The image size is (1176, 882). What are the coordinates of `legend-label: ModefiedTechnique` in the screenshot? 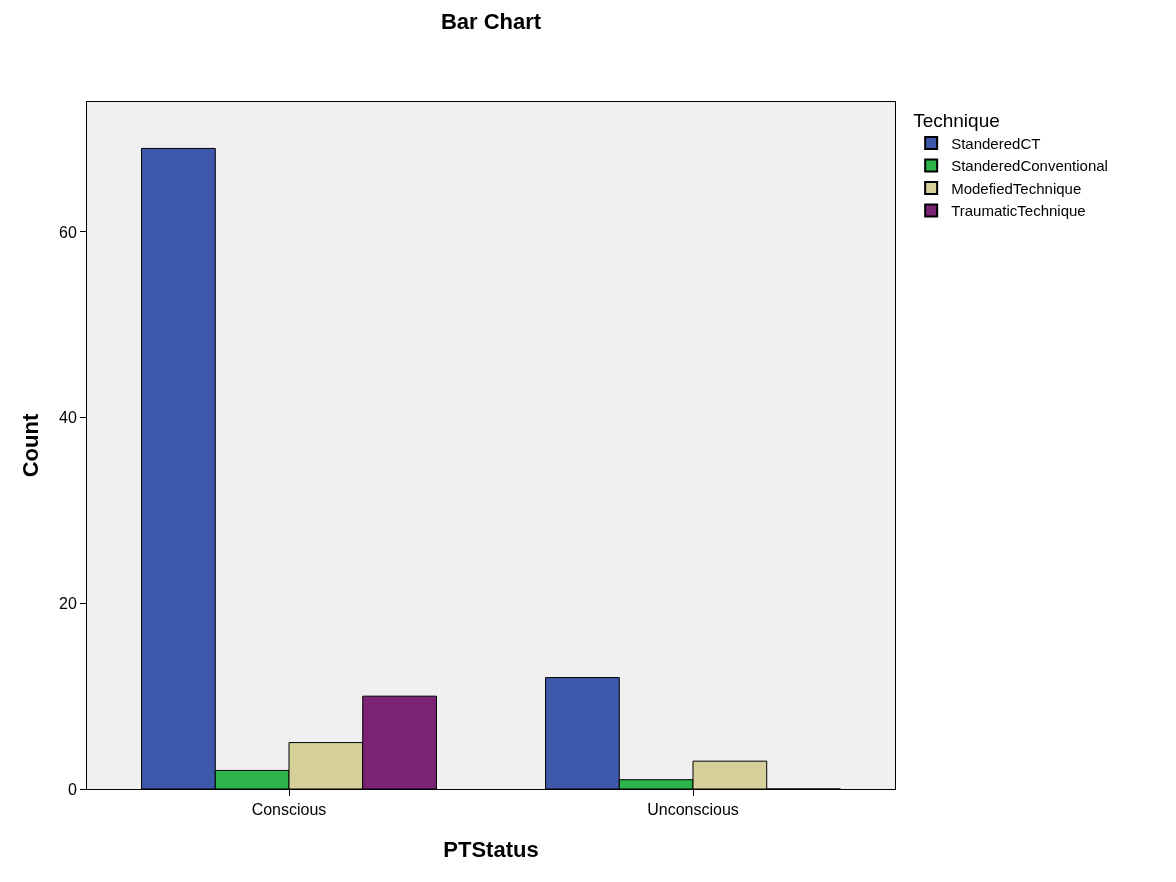 It's located at (1016, 188).